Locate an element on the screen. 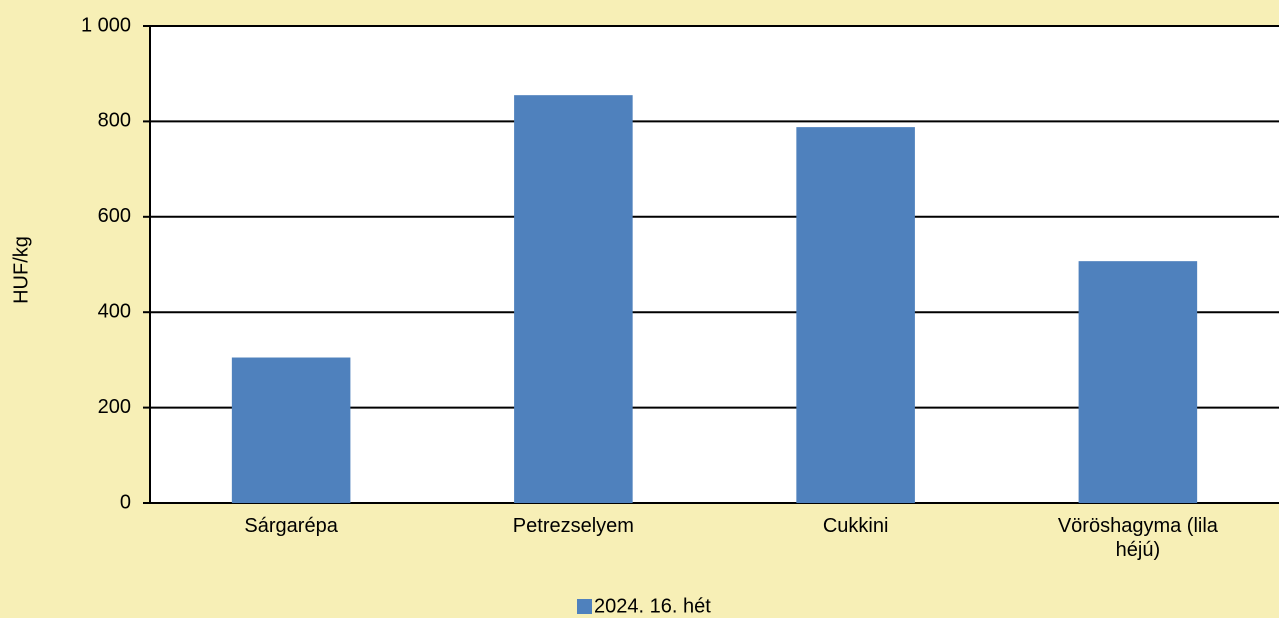 This screenshot has width=1279, height=618. y-tick-label: 600 is located at coordinates (114, 216).